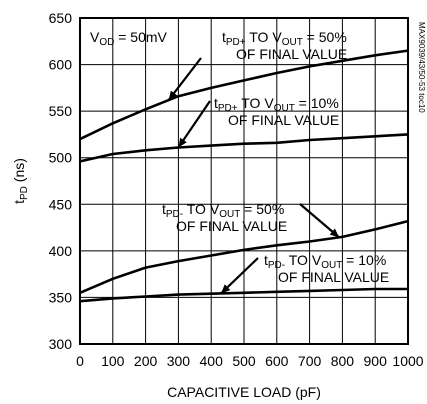 The width and height of the screenshot is (427, 404). Describe the element at coordinates (61, 18) in the screenshot. I see `y-tick-label: 650` at that location.